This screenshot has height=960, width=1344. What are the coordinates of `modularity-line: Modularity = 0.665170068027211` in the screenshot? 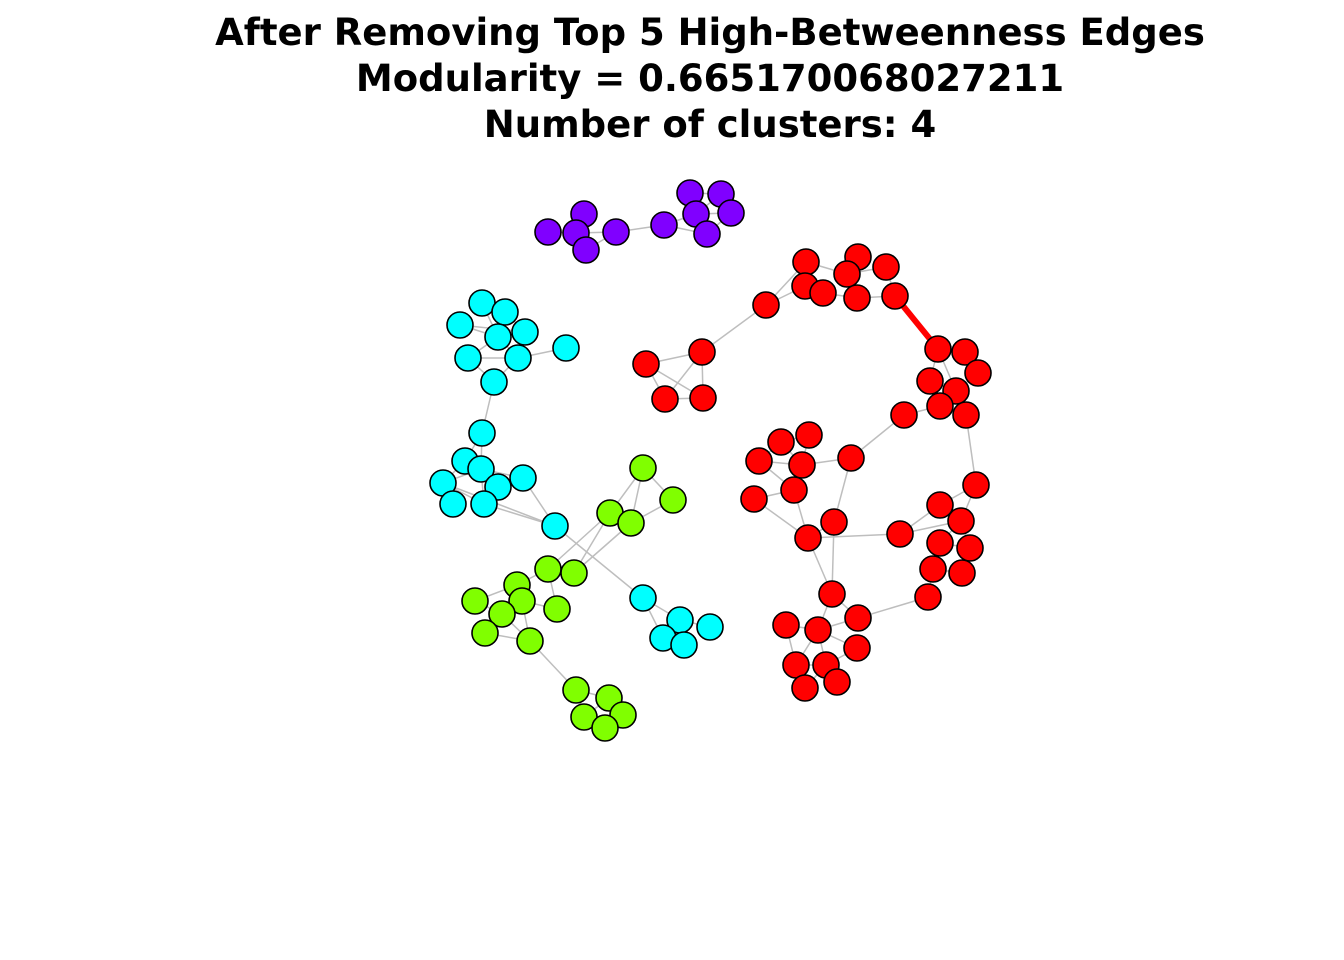 It's located at (710, 78).